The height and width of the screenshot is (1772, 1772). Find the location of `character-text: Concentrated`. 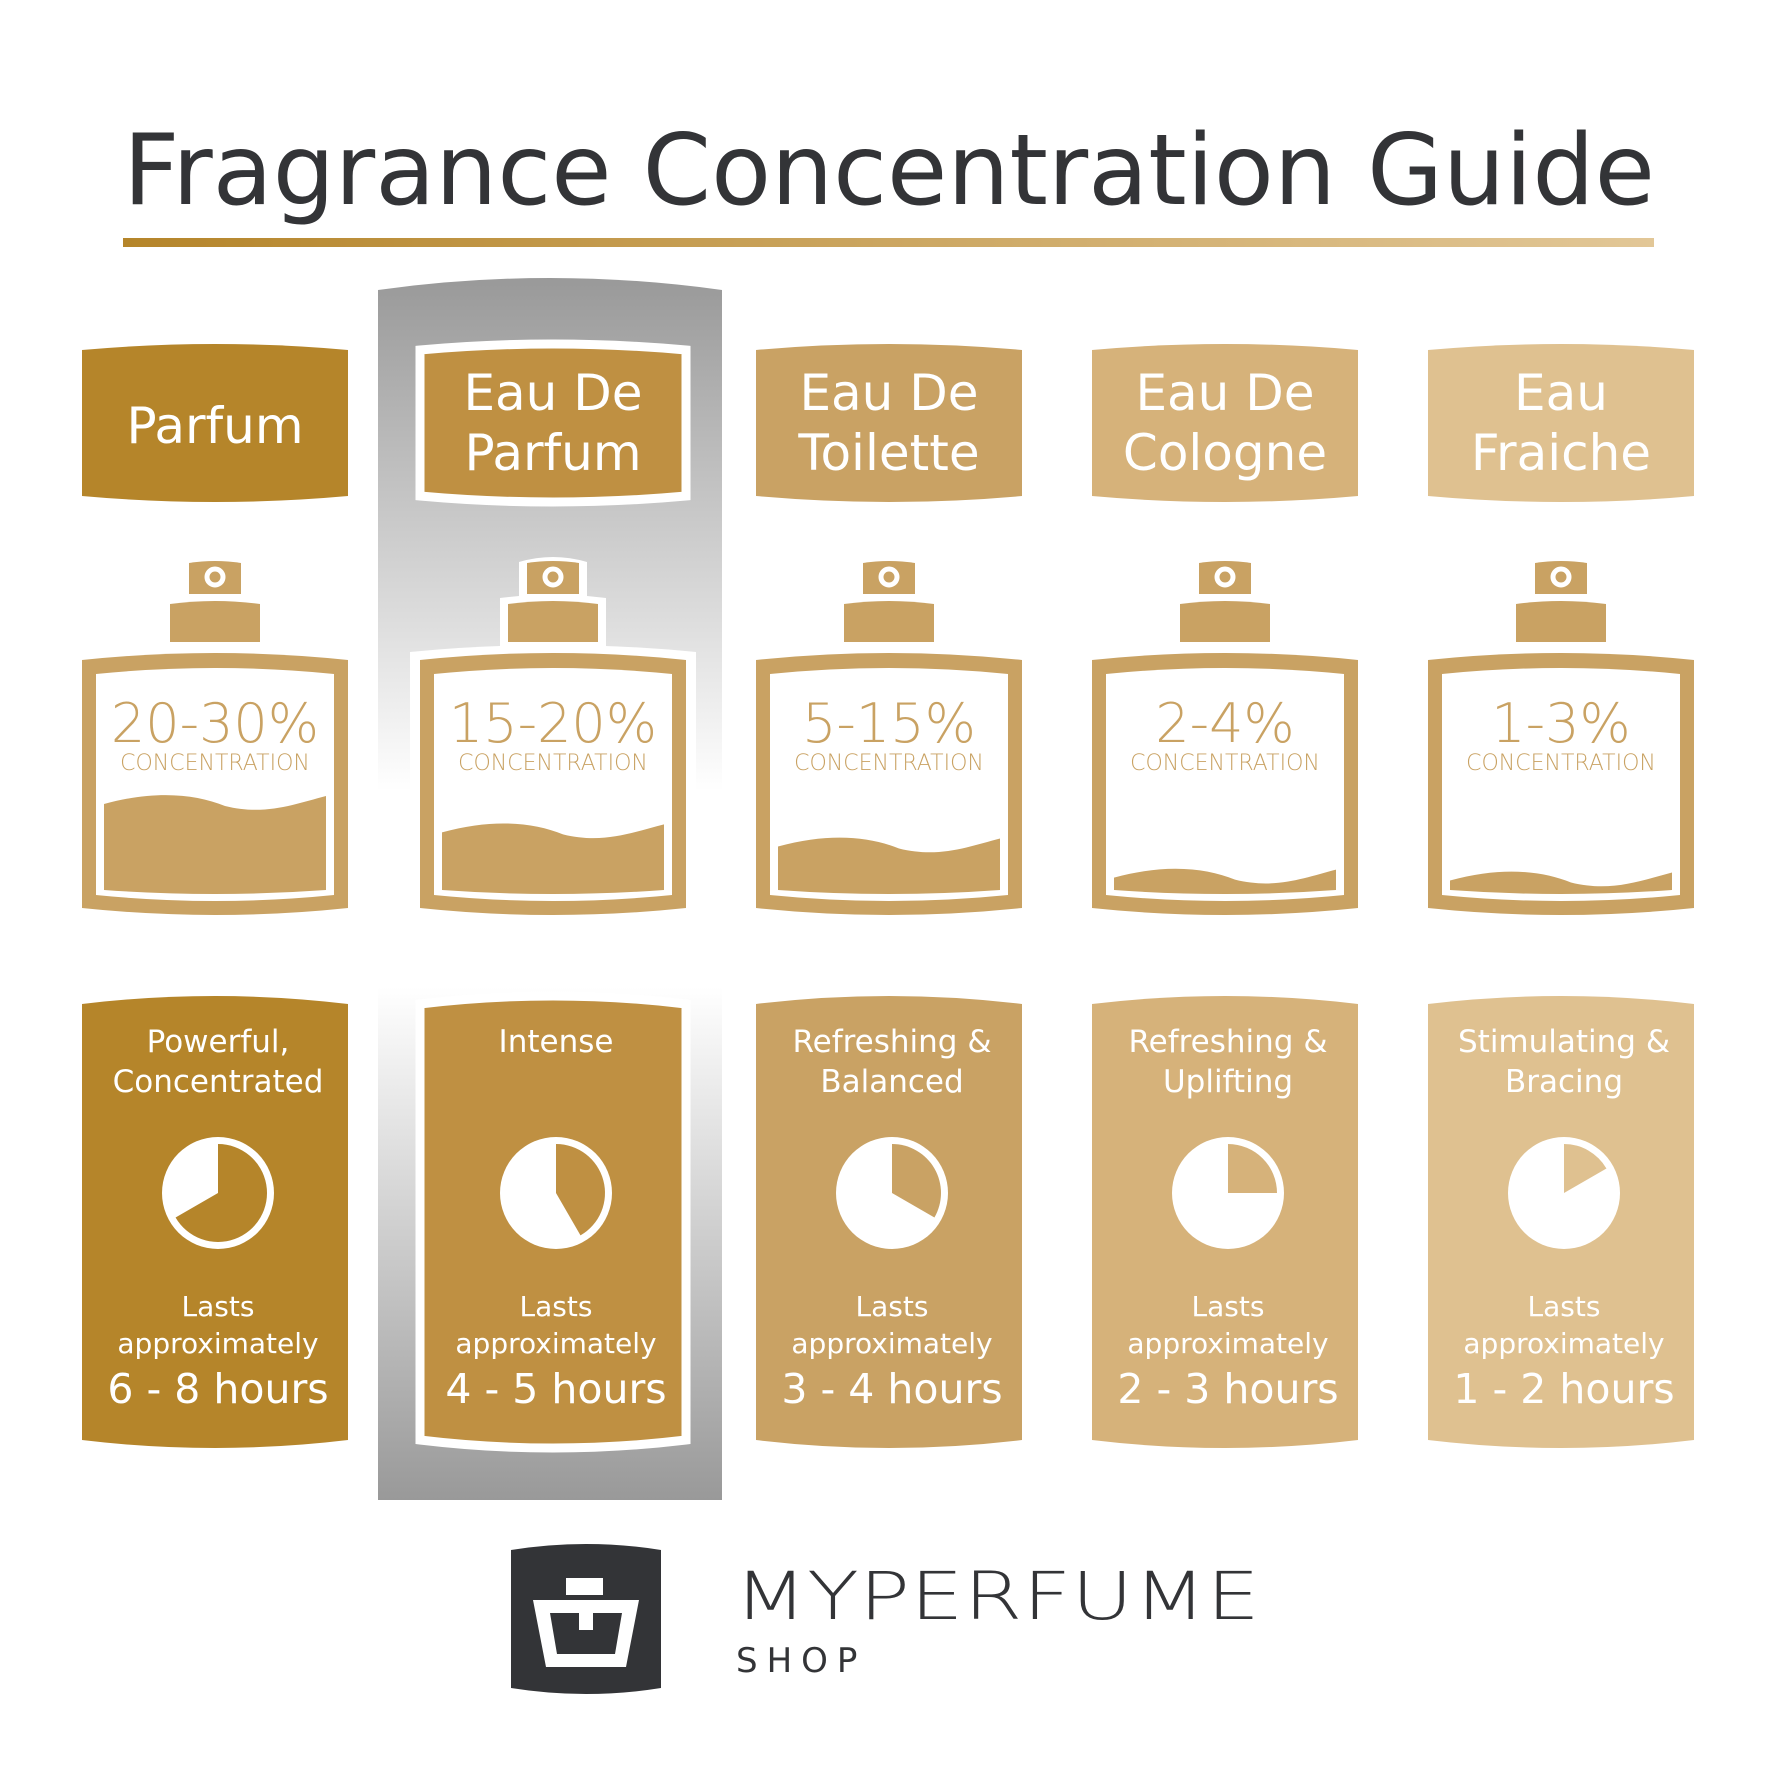

character-text: Concentrated is located at coordinates (218, 1082).